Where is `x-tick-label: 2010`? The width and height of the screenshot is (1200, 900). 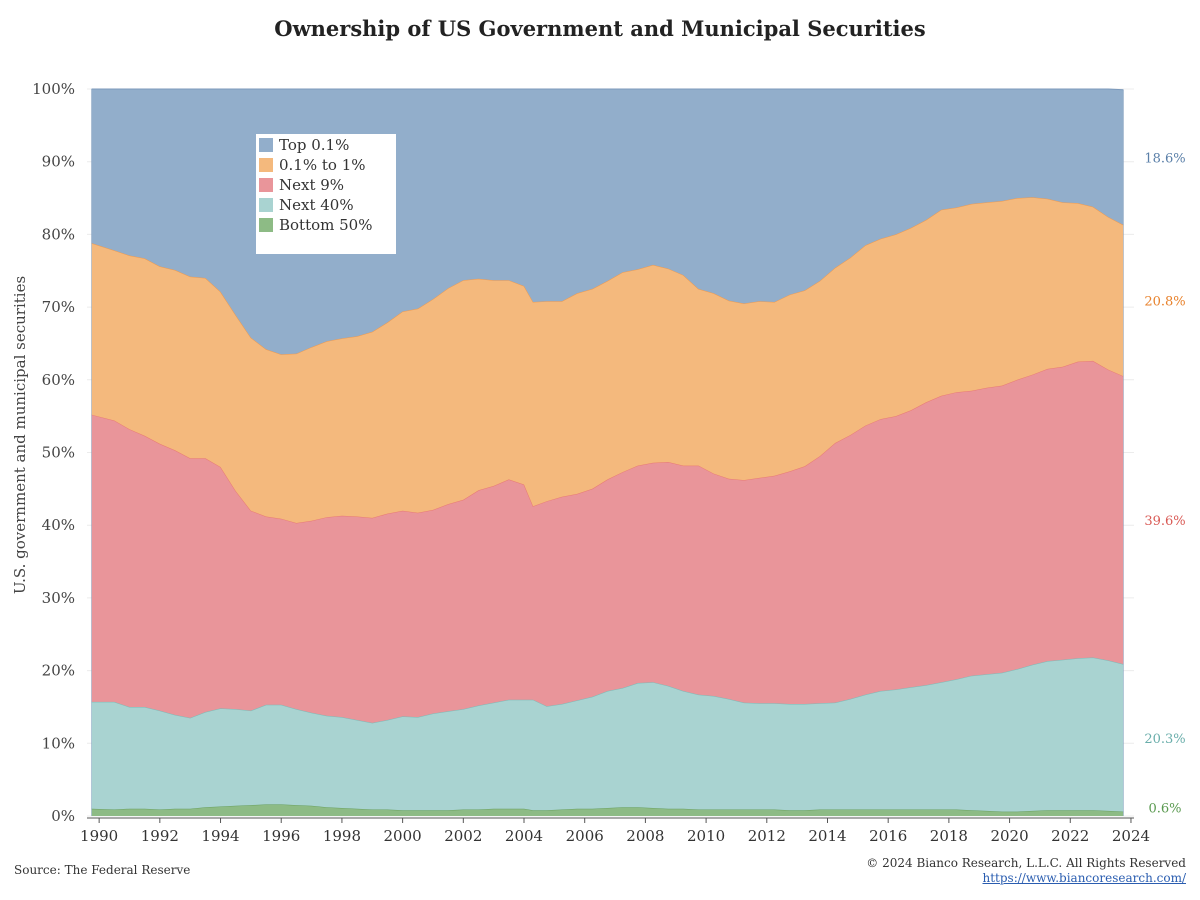 x-tick-label: 2010 is located at coordinates (706, 836).